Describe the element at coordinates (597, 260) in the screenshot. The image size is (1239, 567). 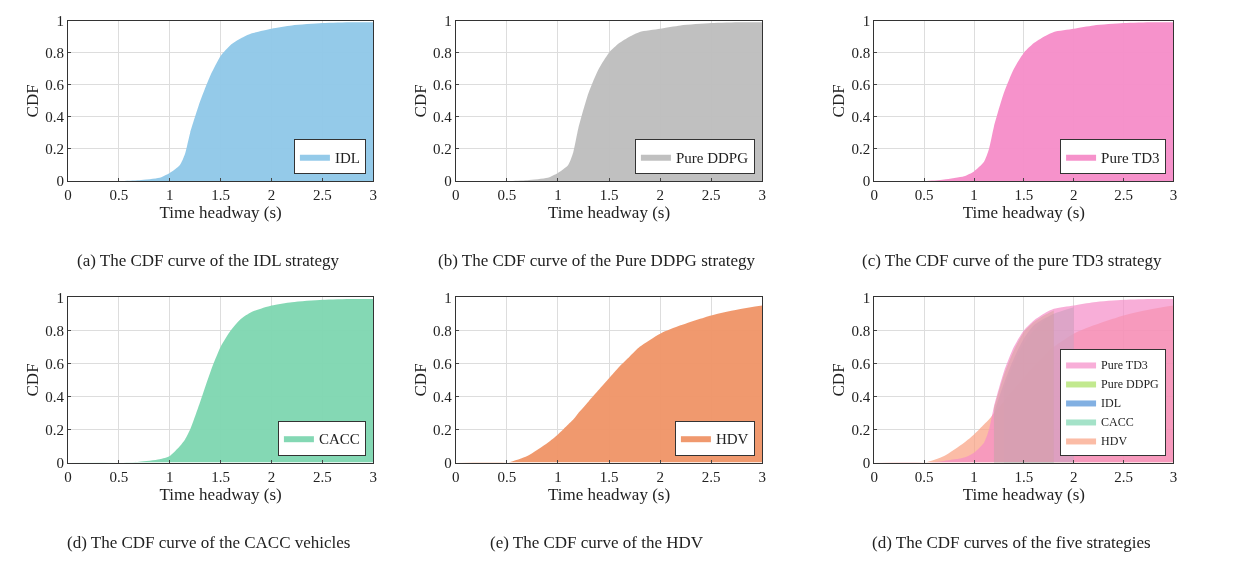
I see `text: (b) The CDF curve of the Pure DDPG strategy` at that location.